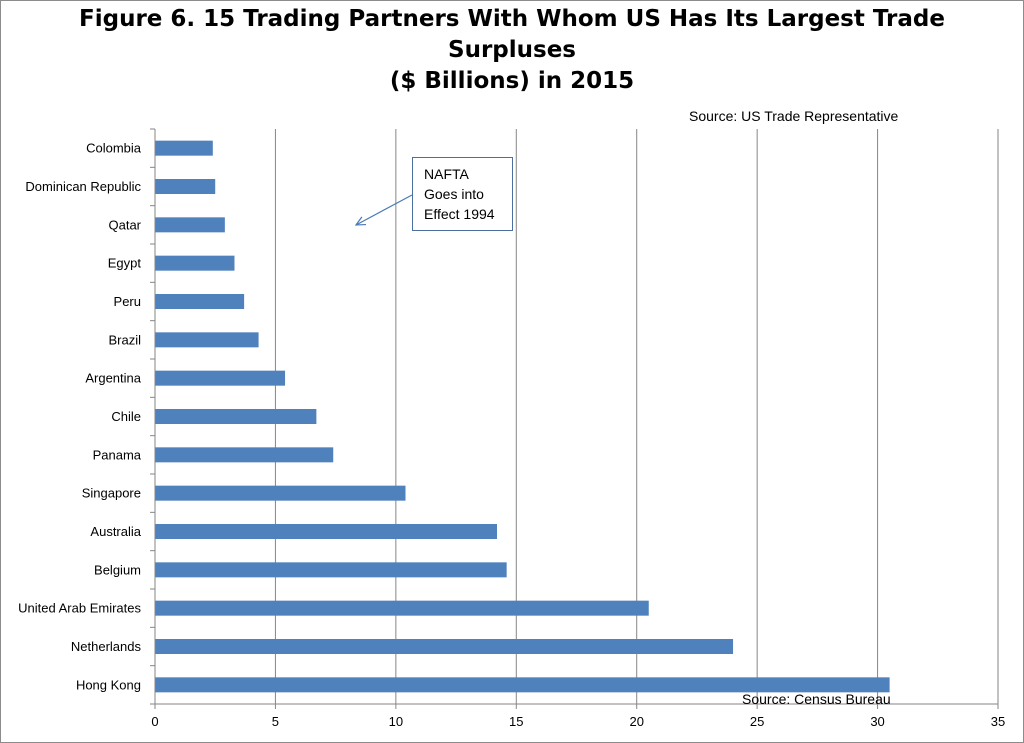 The height and width of the screenshot is (743, 1024). What do you see at coordinates (115, 531) in the screenshot?
I see `category-label-10: Australia` at bounding box center [115, 531].